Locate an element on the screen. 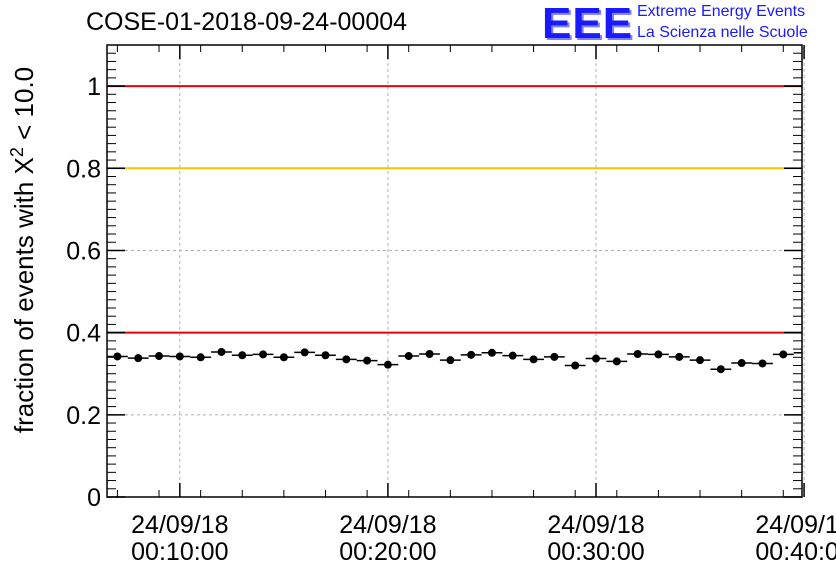 Image resolution: width=836 pixels, height=572 pixels. y-tick-label: 0 is located at coordinates (94, 498).